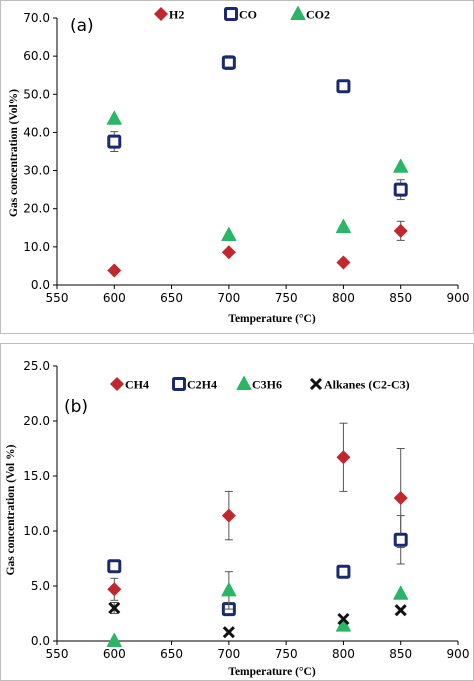  I want to click on panel-b-x-tick-label: 850, so click(400, 654).